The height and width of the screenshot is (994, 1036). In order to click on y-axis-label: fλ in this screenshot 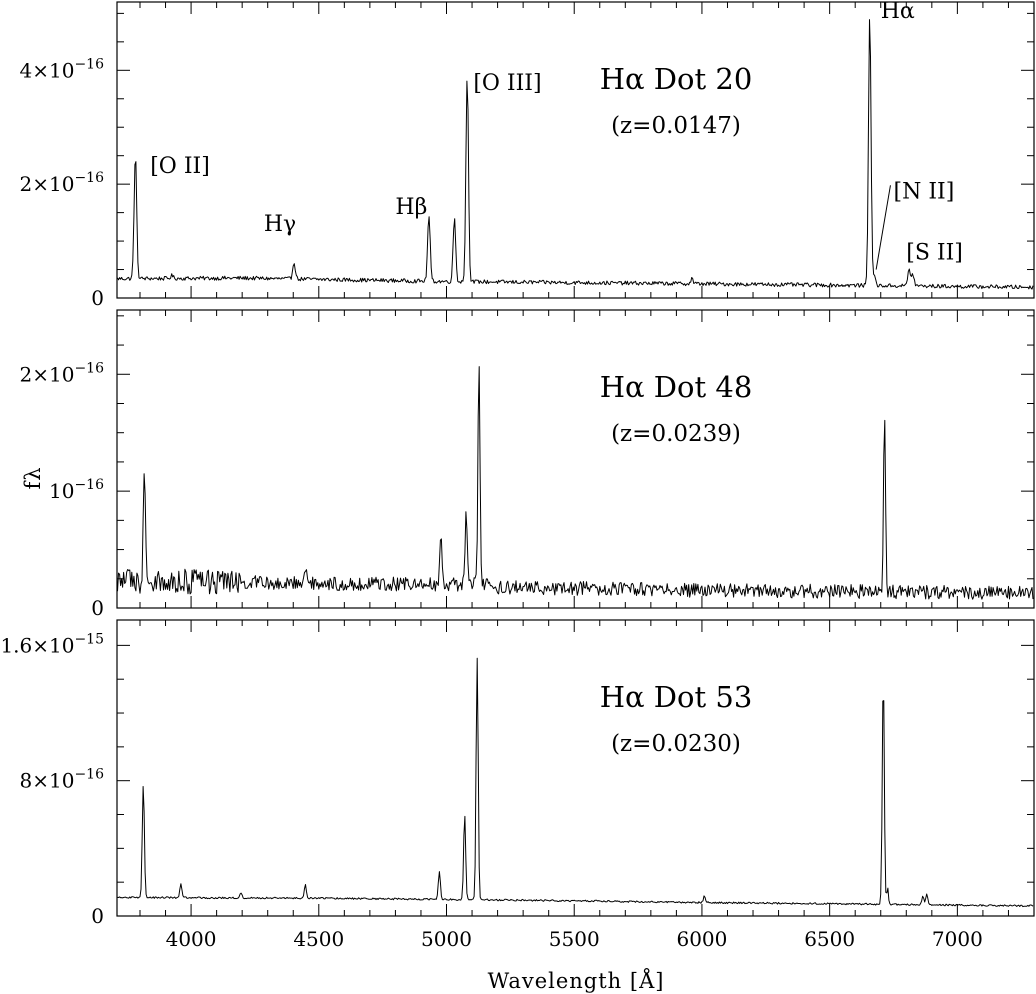, I will do `click(33, 477)`.